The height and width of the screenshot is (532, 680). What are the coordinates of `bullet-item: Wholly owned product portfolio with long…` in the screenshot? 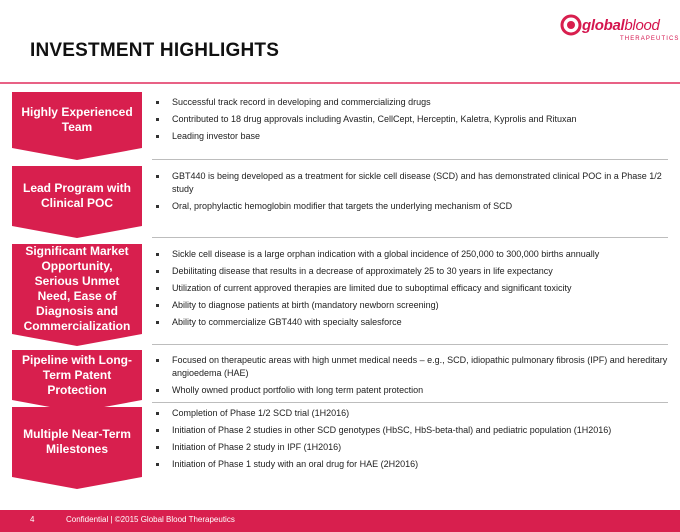 It's located at (410, 390).